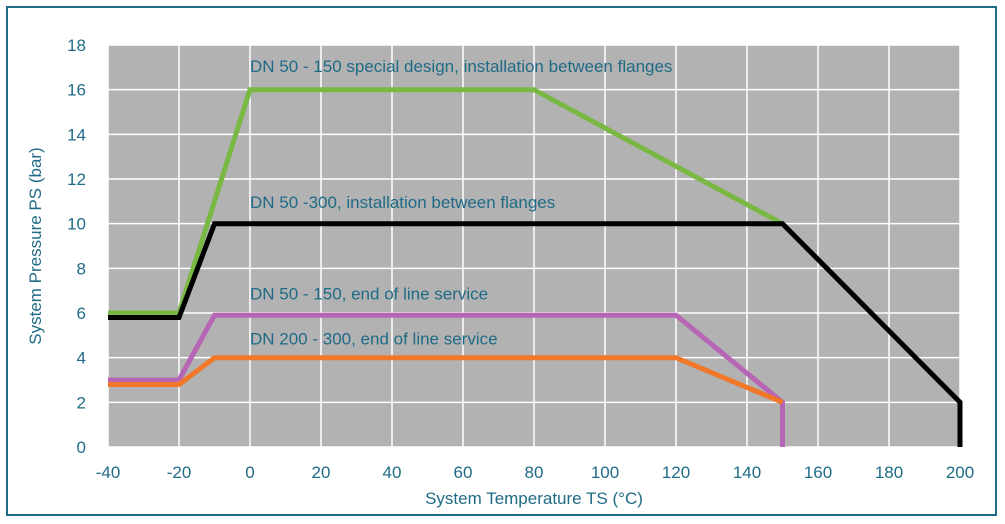 This screenshot has width=1005, height=524. I want to click on y-tick-label: 14, so click(76, 134).